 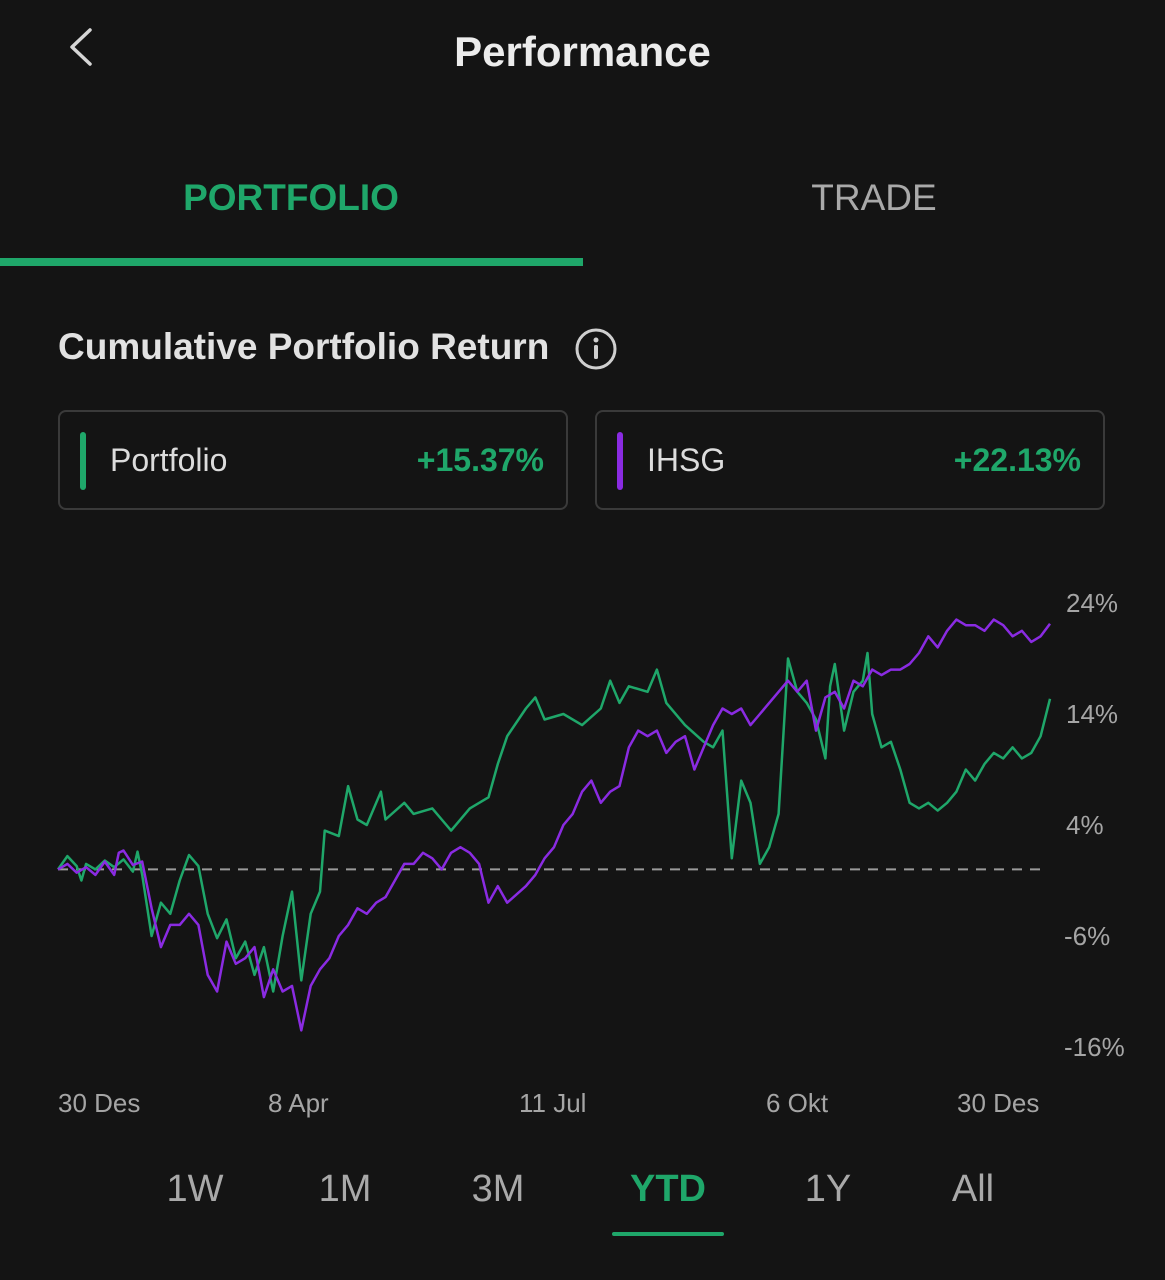 What do you see at coordinates (1092, 603) in the screenshot?
I see `y-tick-label: 24%` at bounding box center [1092, 603].